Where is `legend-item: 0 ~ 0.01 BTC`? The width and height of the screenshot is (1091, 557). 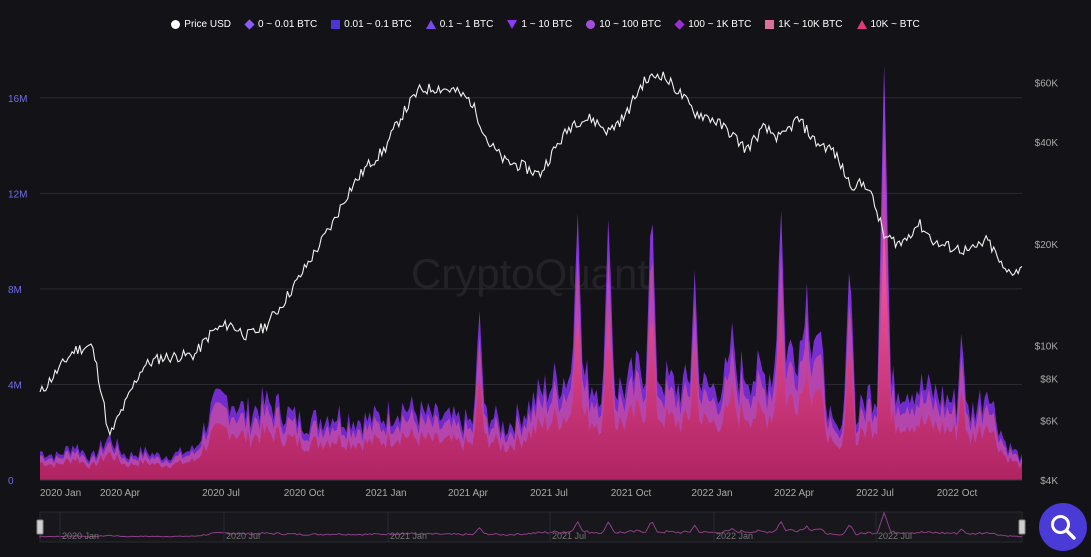 legend-item: 0 ~ 0.01 BTC is located at coordinates (281, 24).